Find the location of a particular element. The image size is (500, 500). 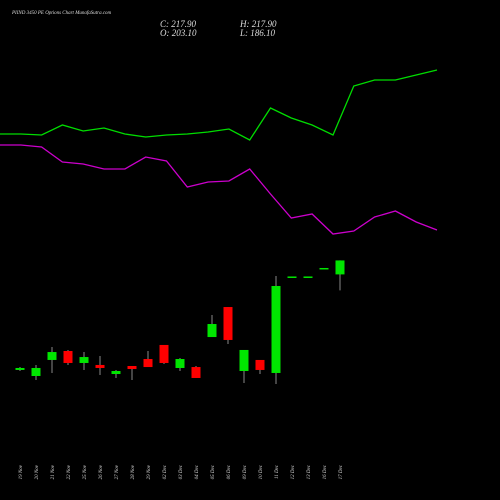

x-tick-label: 09 Dec is located at coordinates (245, 471).